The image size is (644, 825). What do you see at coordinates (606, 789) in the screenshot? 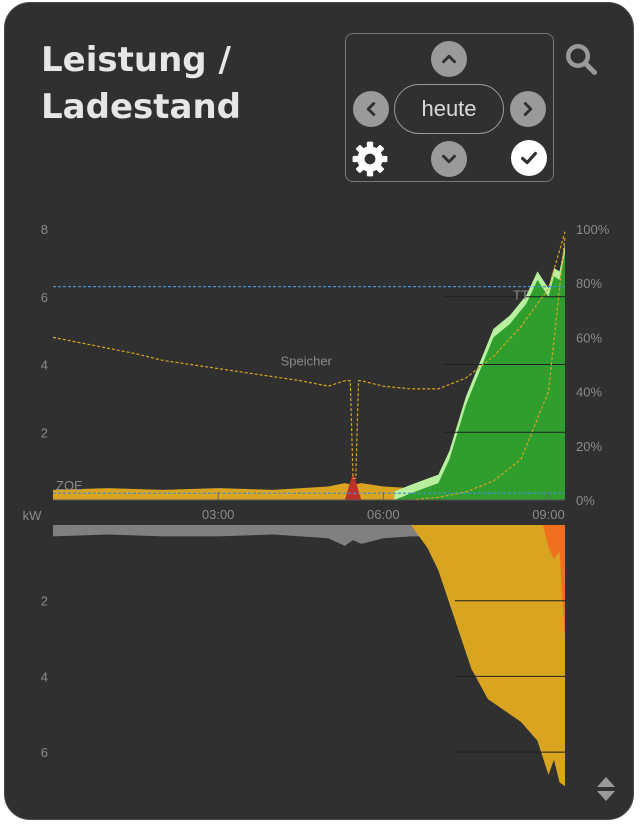
I see `sort-icon` at bounding box center [606, 789].